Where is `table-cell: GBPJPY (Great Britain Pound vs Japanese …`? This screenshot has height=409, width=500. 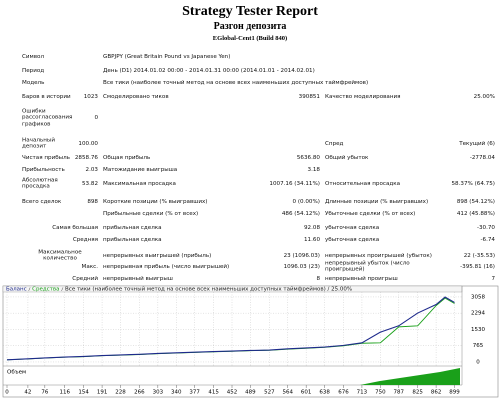
table-cell: GBPJPY (Great Britain Pound vs Japanese … is located at coordinates (167, 56).